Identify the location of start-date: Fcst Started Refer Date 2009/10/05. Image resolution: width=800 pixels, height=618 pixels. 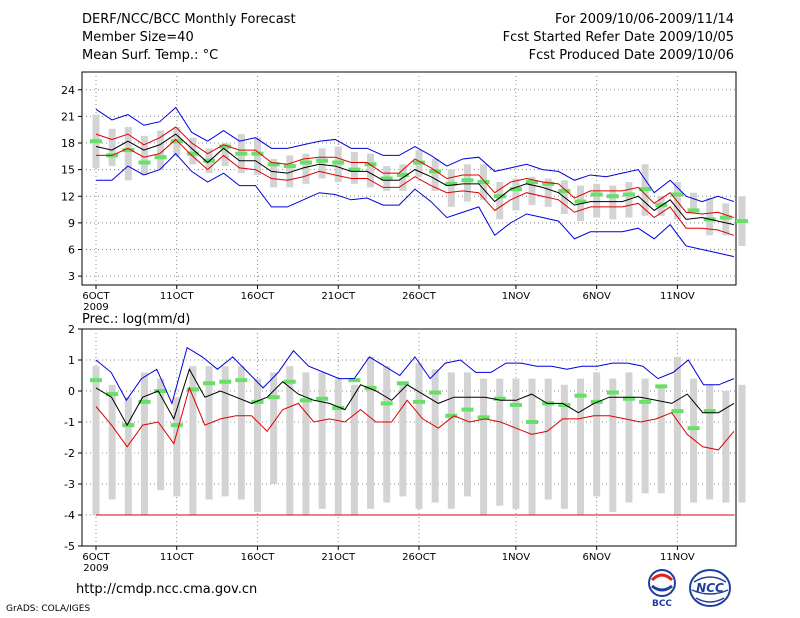
(618, 37).